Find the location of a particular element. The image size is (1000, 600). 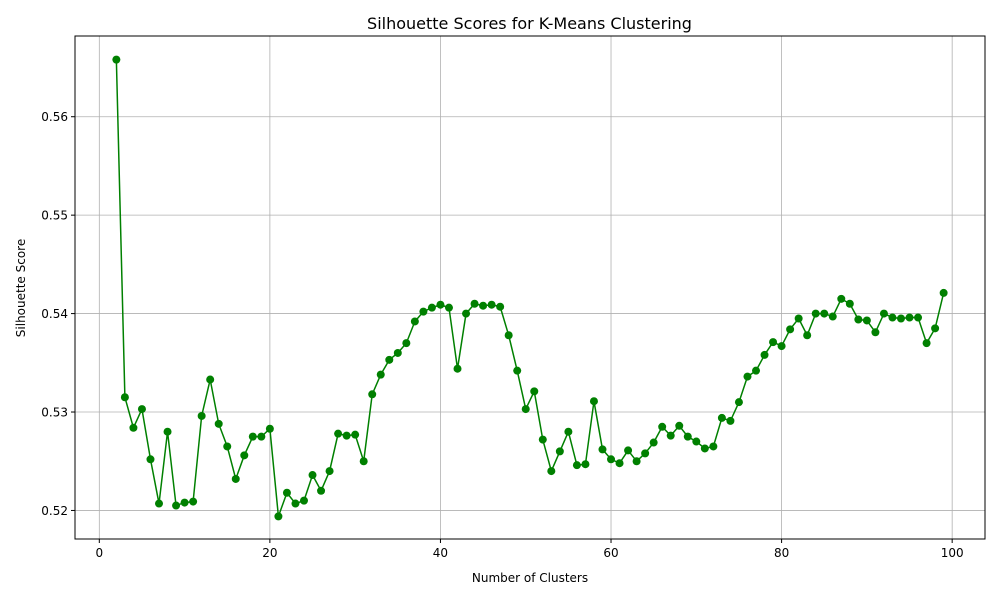

y-tick-label: 0.56 is located at coordinates (54, 117).